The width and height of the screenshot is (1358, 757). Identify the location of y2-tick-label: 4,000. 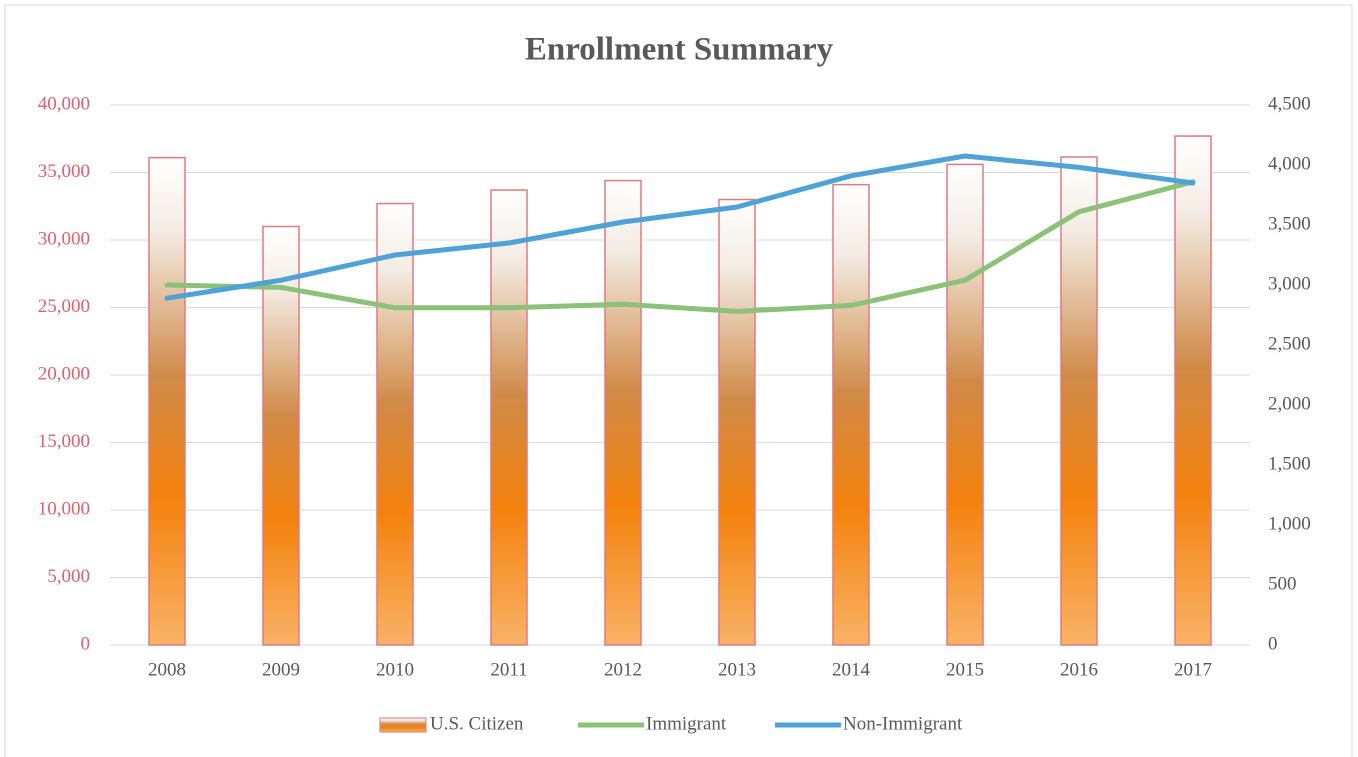
(1289, 163).